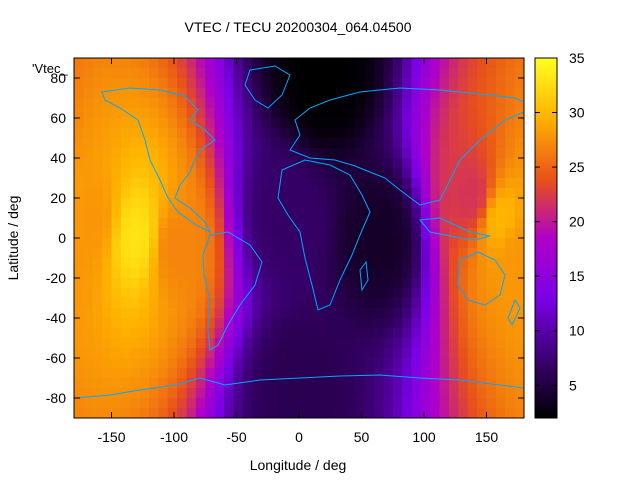 This screenshot has height=480, width=640. What do you see at coordinates (13, 238) in the screenshot?
I see `y-axis-label: Latitude / deg` at bounding box center [13, 238].